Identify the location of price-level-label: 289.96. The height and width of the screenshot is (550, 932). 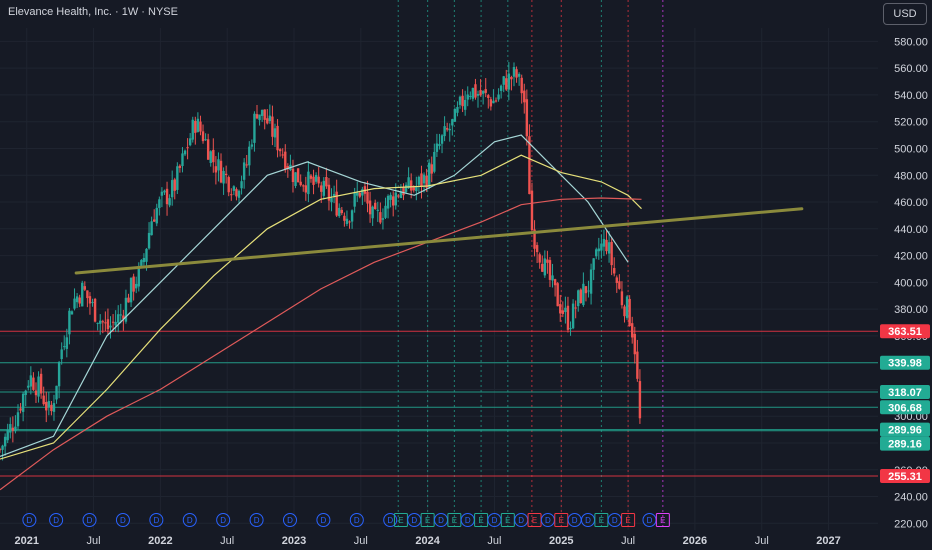
(905, 431).